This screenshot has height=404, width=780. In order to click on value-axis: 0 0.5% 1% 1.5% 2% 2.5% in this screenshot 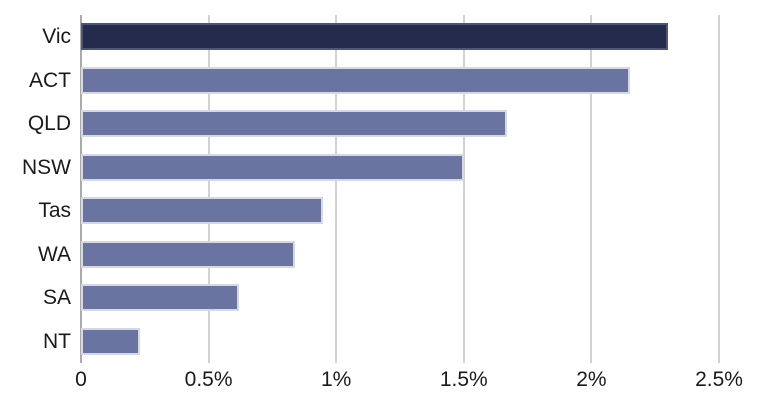, I will do `click(409, 382)`.